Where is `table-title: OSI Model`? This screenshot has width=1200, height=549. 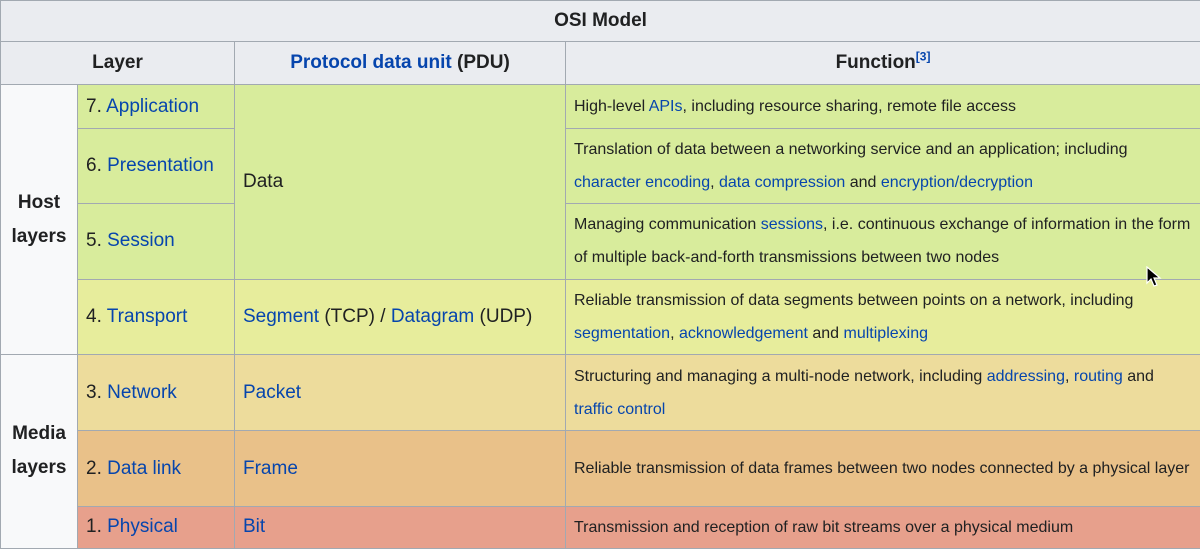 table-title: OSI Model is located at coordinates (600, 21).